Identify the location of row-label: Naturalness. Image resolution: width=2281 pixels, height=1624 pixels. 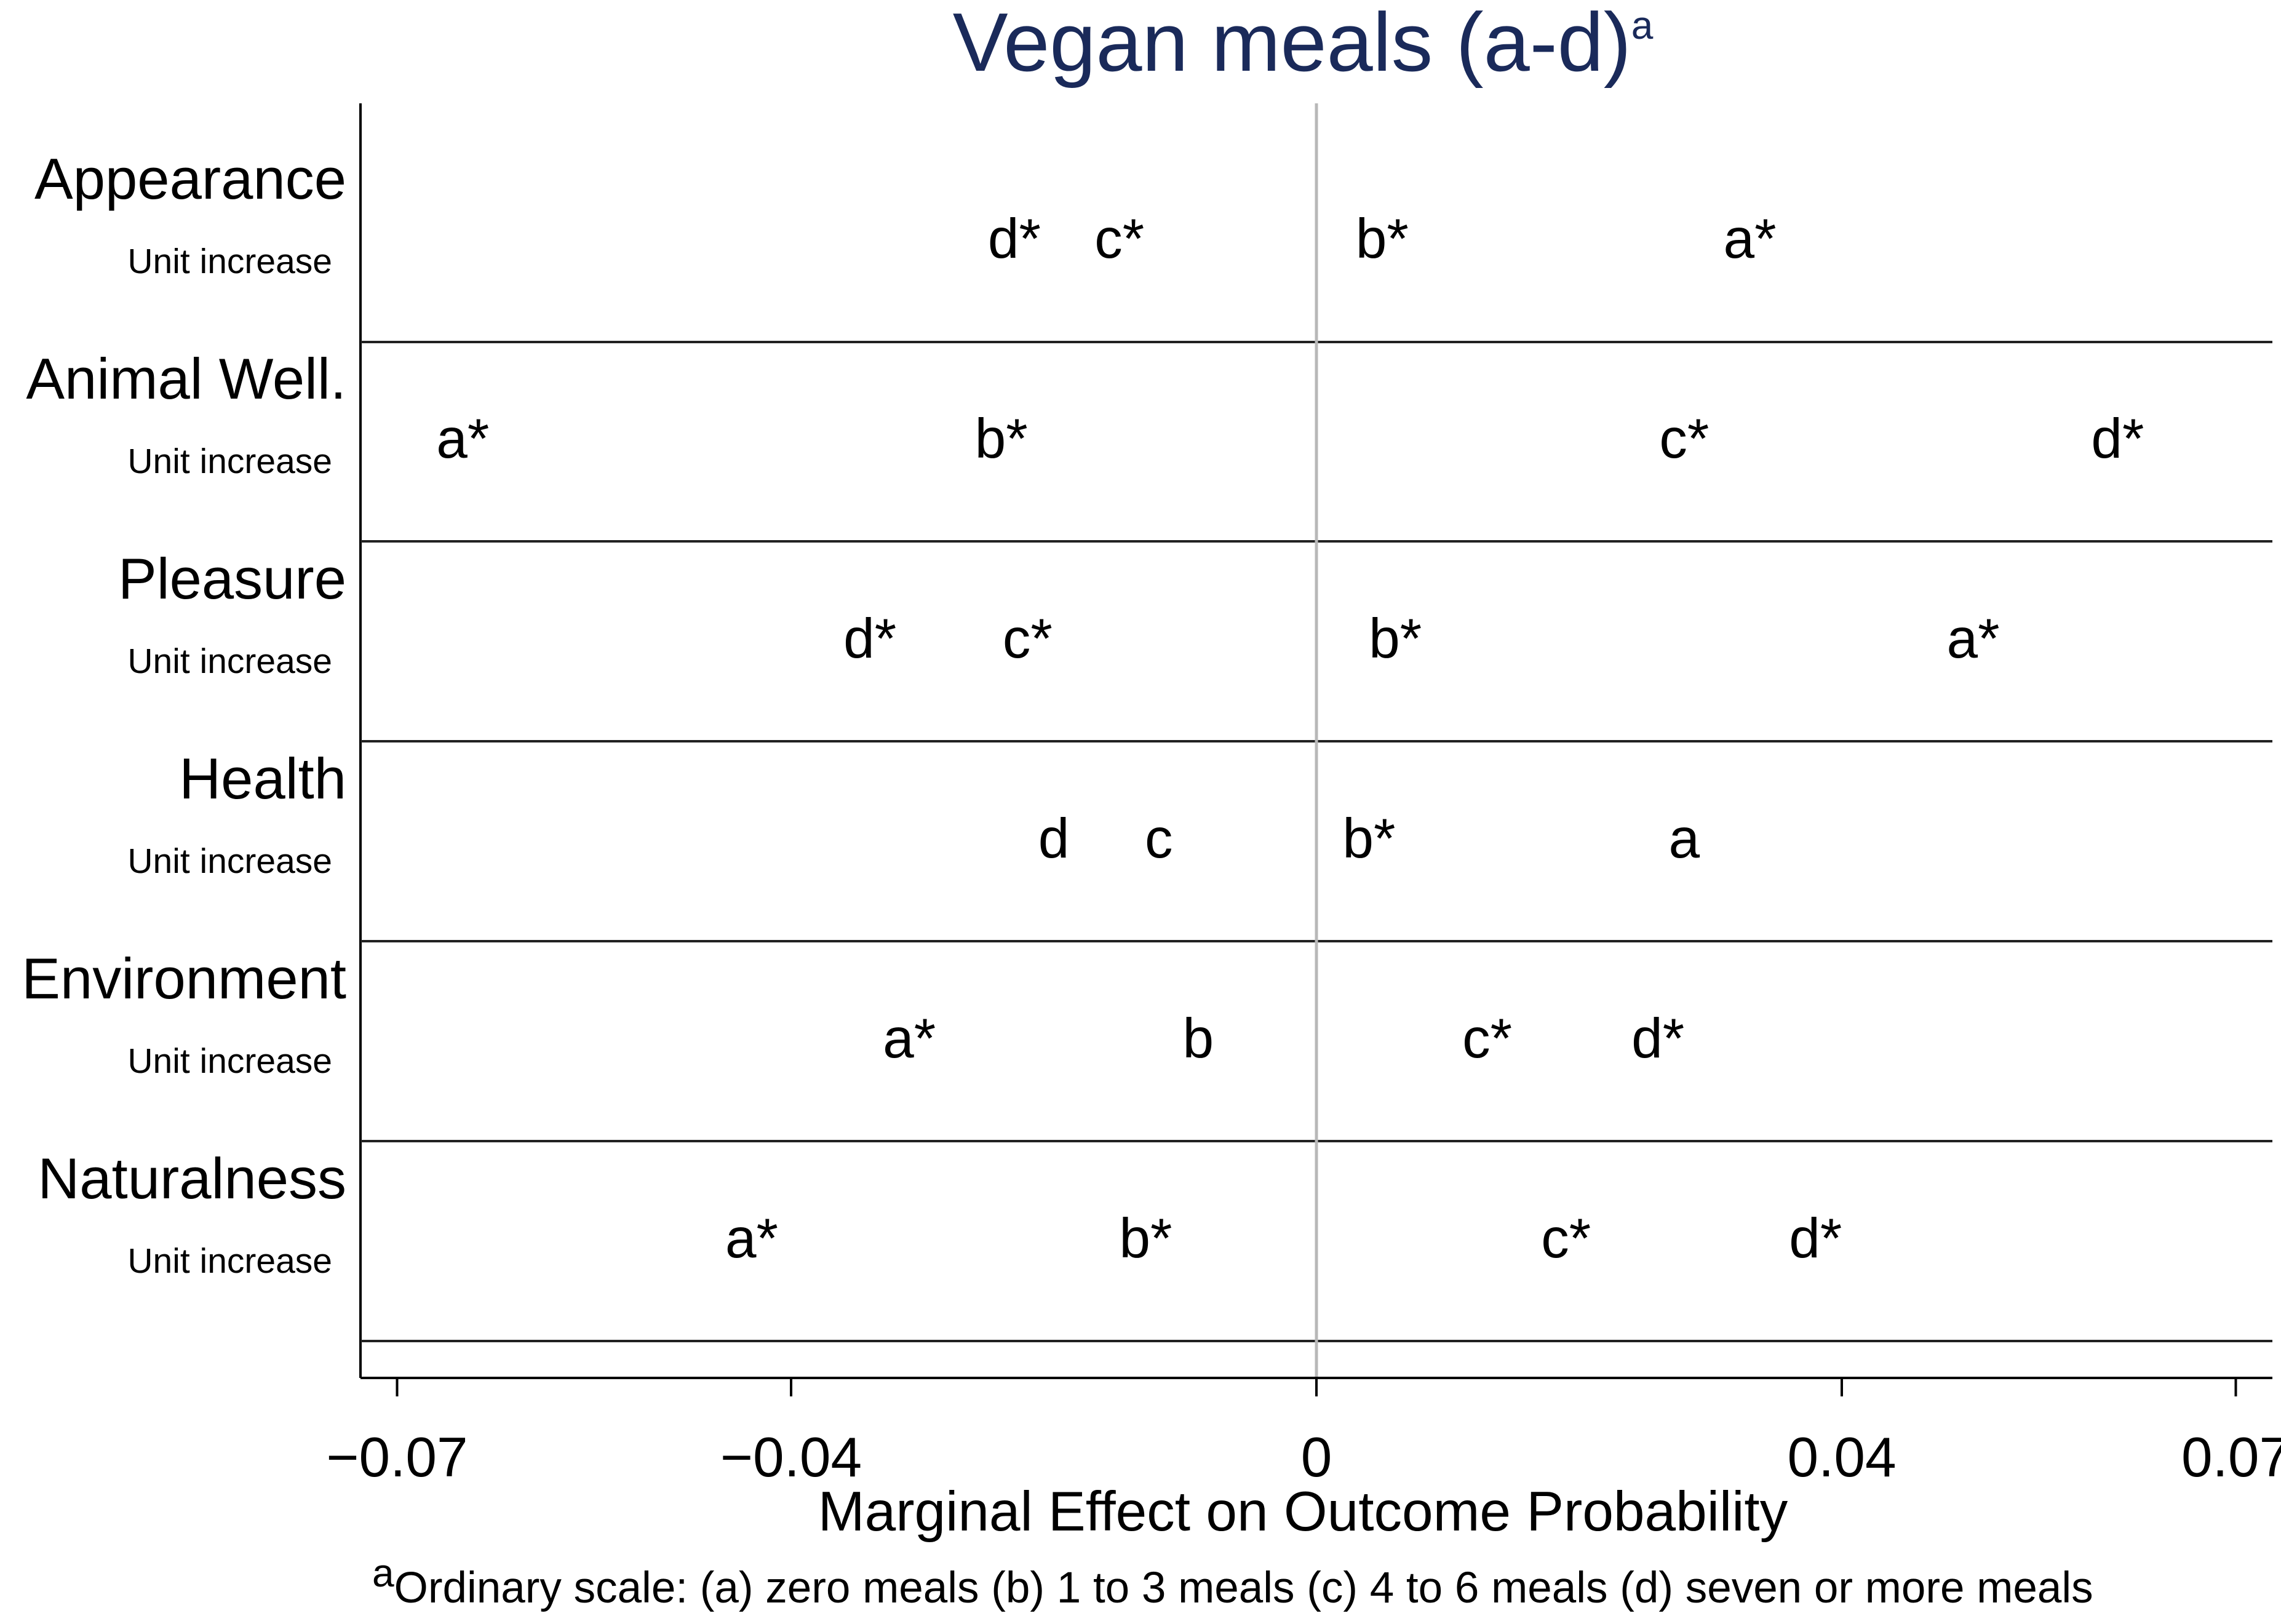
(192, 1178).